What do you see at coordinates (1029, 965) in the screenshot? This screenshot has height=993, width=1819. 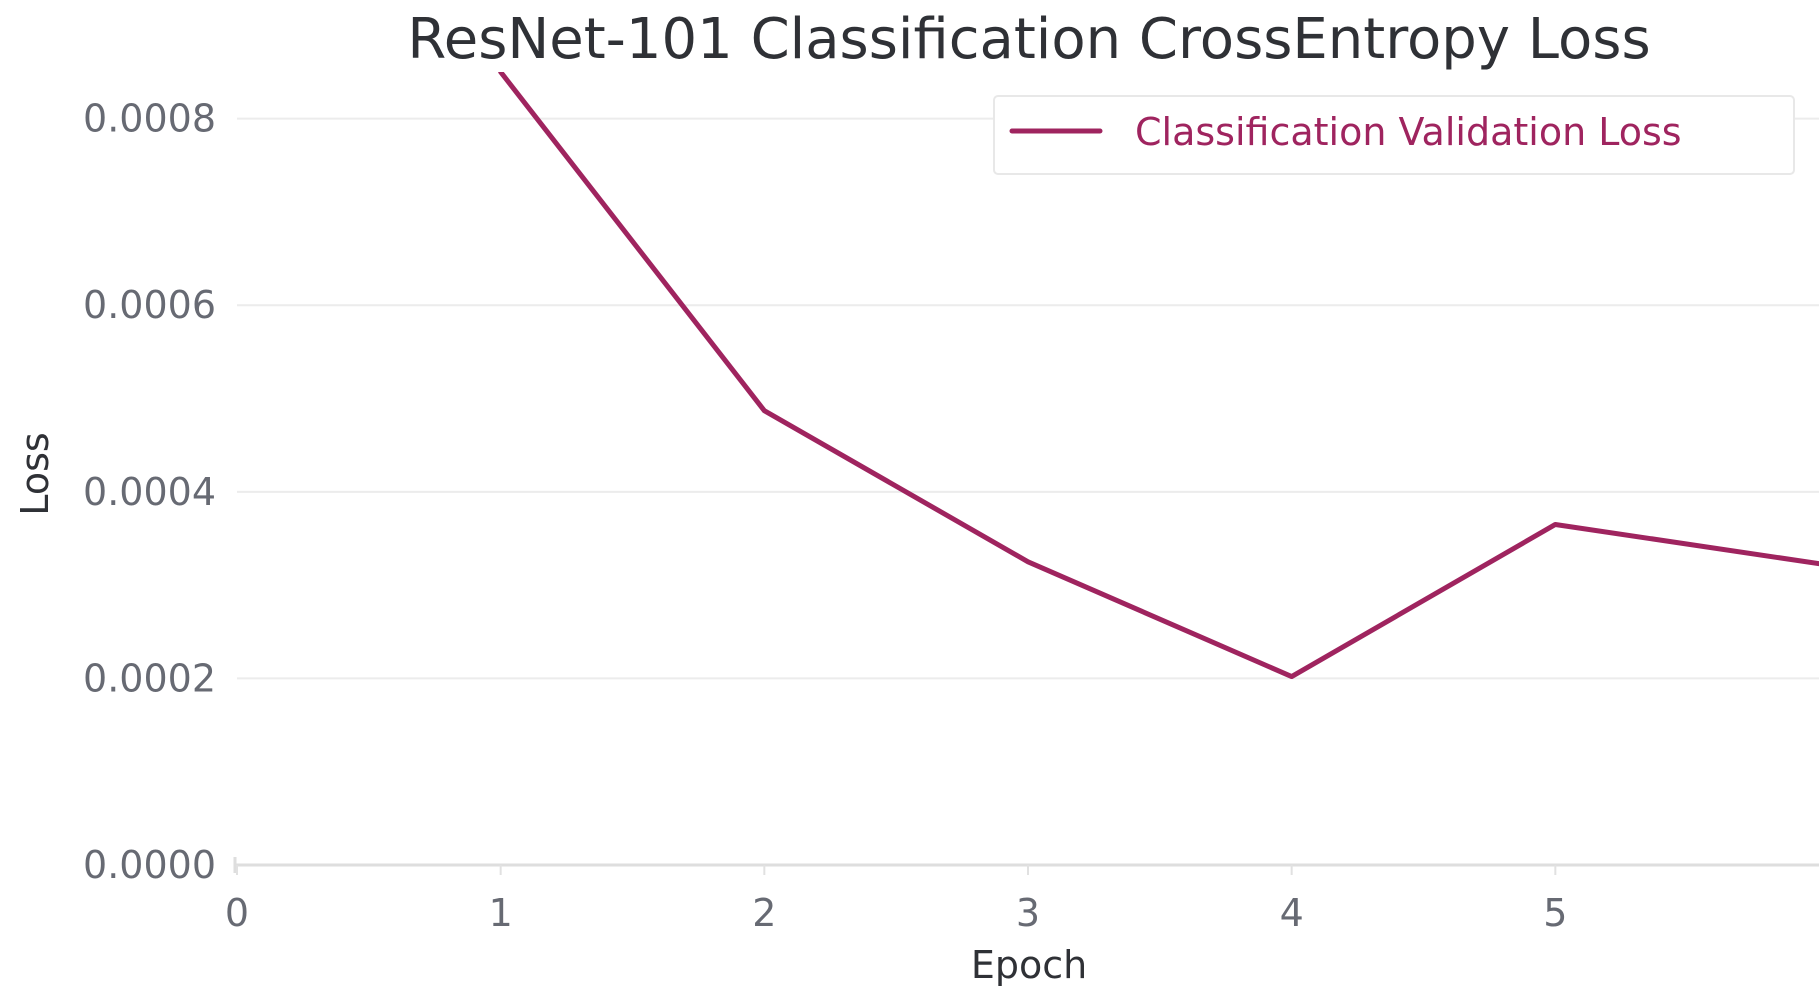 I see `x-axis-title: Epoch` at bounding box center [1029, 965].